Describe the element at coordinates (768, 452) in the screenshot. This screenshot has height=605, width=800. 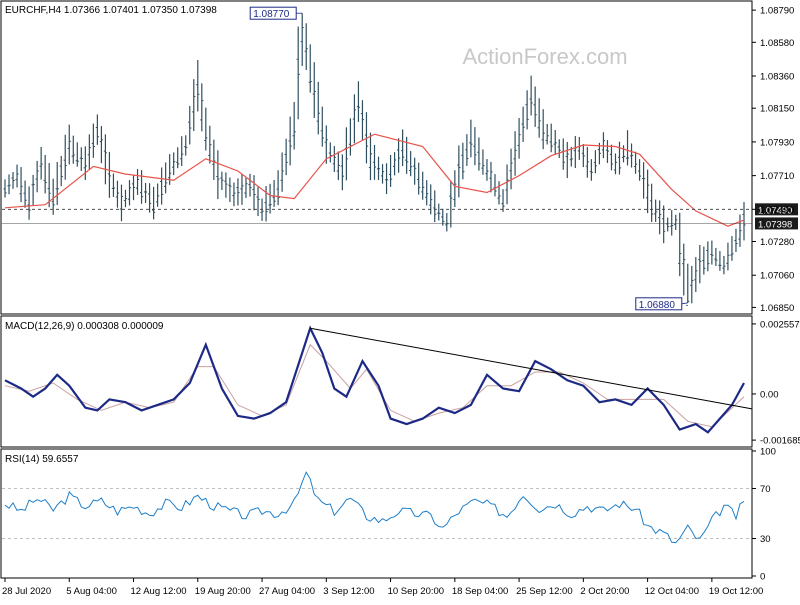
I see `rsi-tick-label: 100` at that location.